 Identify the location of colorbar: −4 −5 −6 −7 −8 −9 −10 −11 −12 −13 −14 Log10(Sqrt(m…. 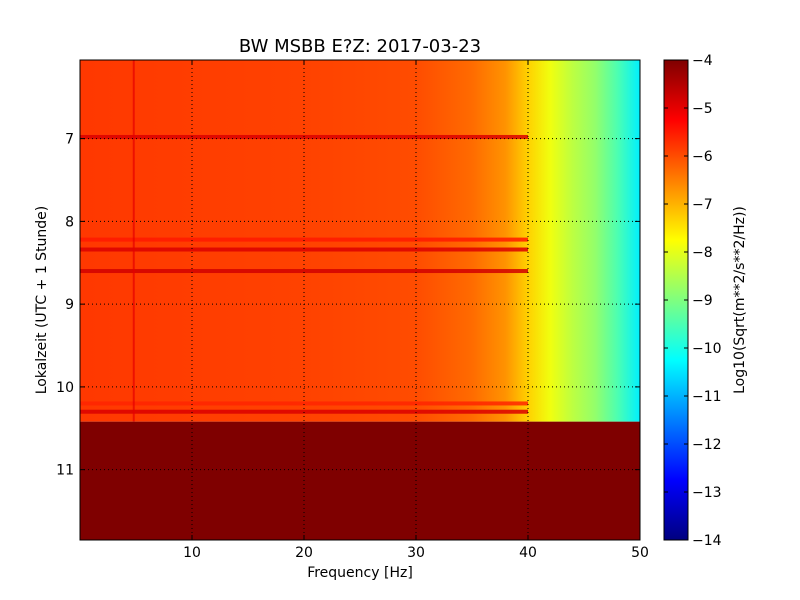
(705, 301).